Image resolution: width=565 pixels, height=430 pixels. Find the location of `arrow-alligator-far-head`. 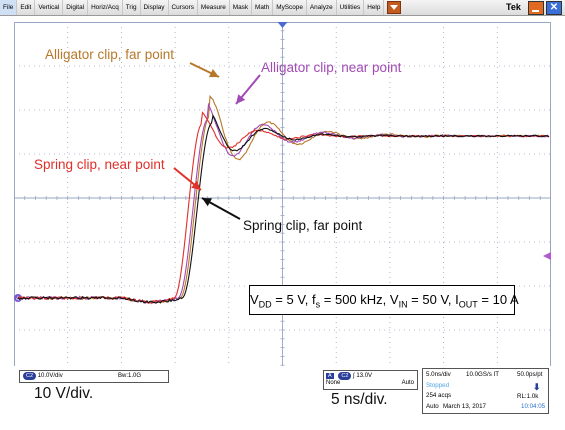

arrow-alligator-far-head is located at coordinates (213, 73).